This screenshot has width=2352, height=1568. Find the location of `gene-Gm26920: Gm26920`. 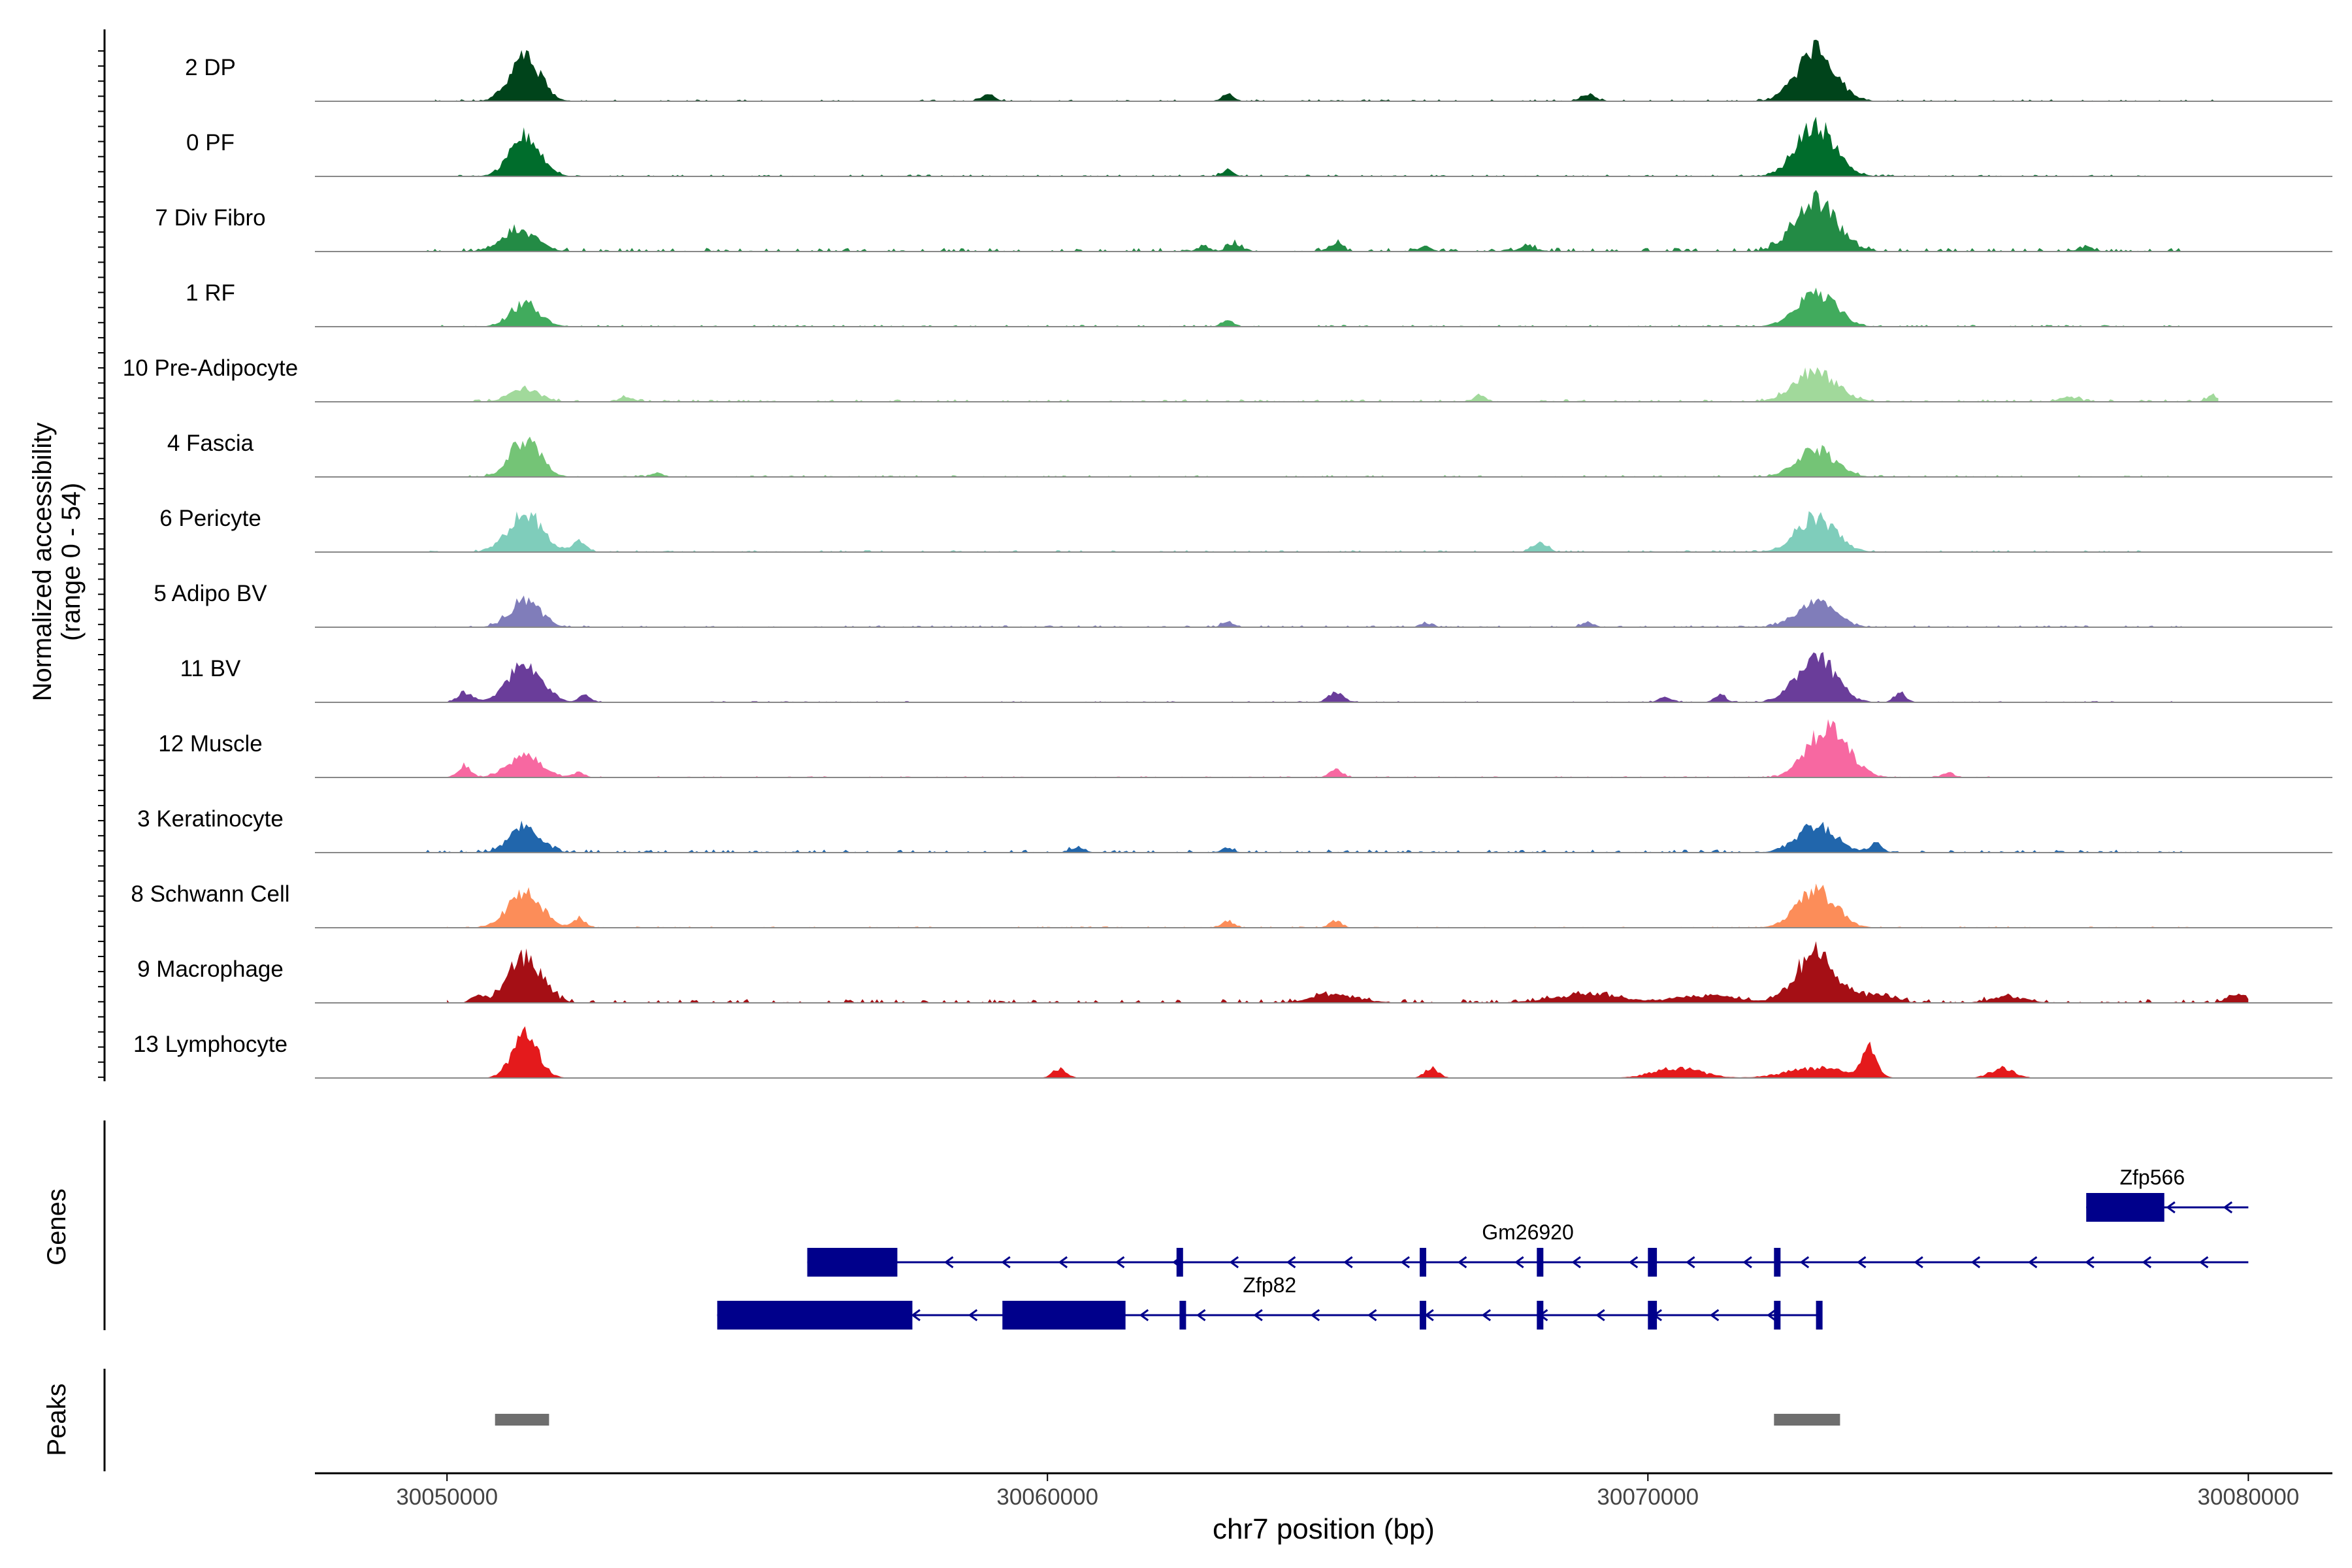

gene-Gm26920: Gm26920 is located at coordinates (1528, 1248).